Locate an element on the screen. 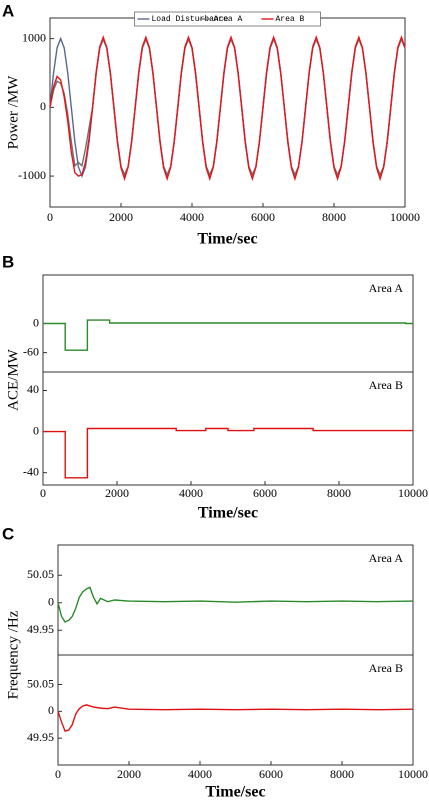 The image size is (429, 801). legend-label: Load Disturbance is located at coordinates (190, 19).